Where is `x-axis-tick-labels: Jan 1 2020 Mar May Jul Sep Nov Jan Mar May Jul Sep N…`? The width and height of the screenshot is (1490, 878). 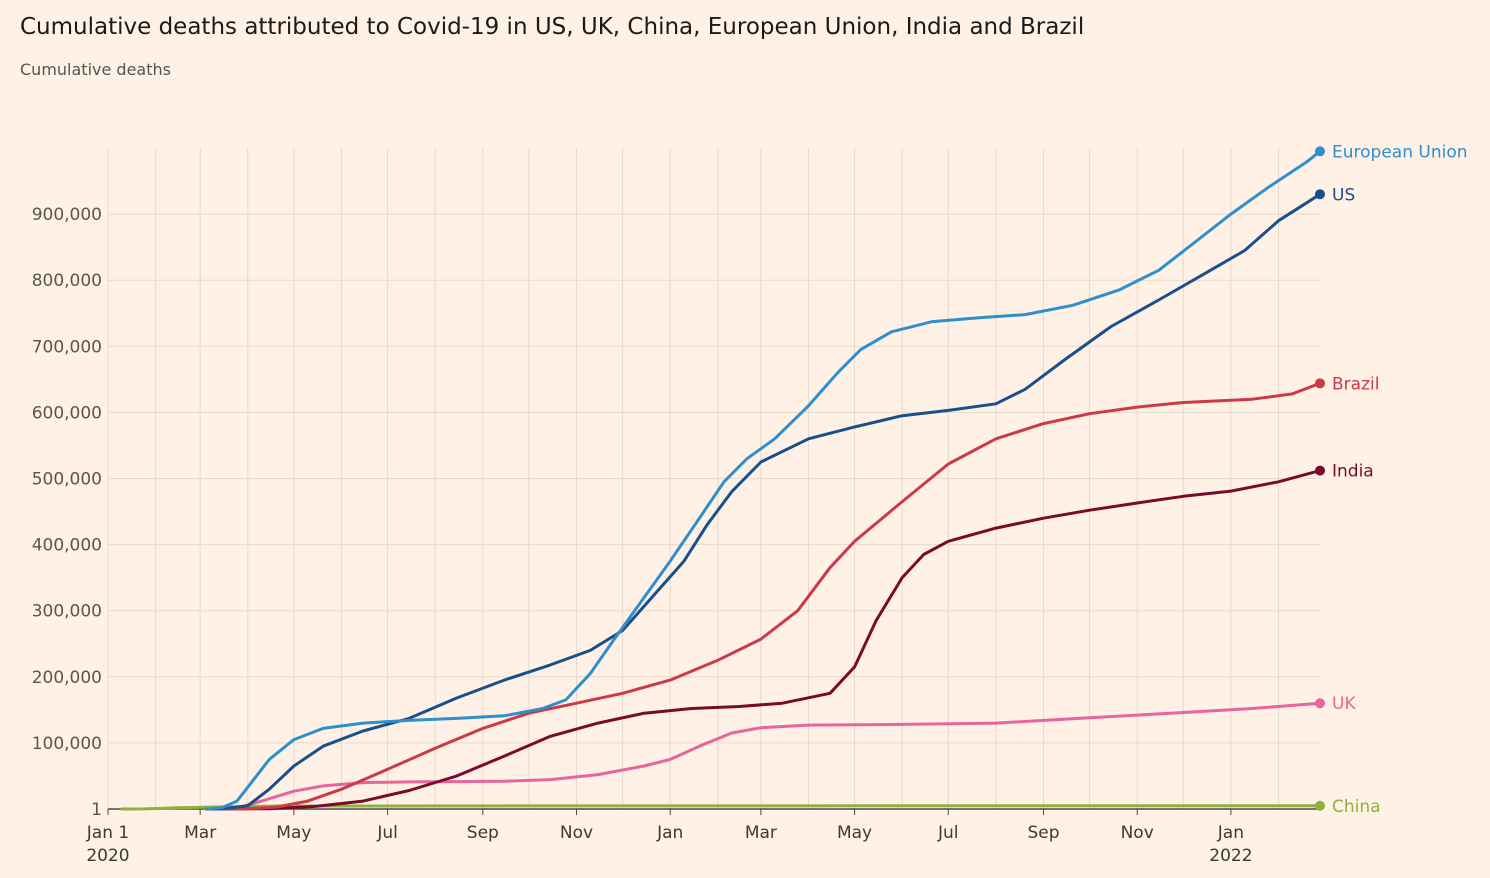
x-axis-tick-labels: Jan 1 2020 Mar May Jul Sep Nov Jan Mar May Jul Sep N… is located at coordinates (669, 837).